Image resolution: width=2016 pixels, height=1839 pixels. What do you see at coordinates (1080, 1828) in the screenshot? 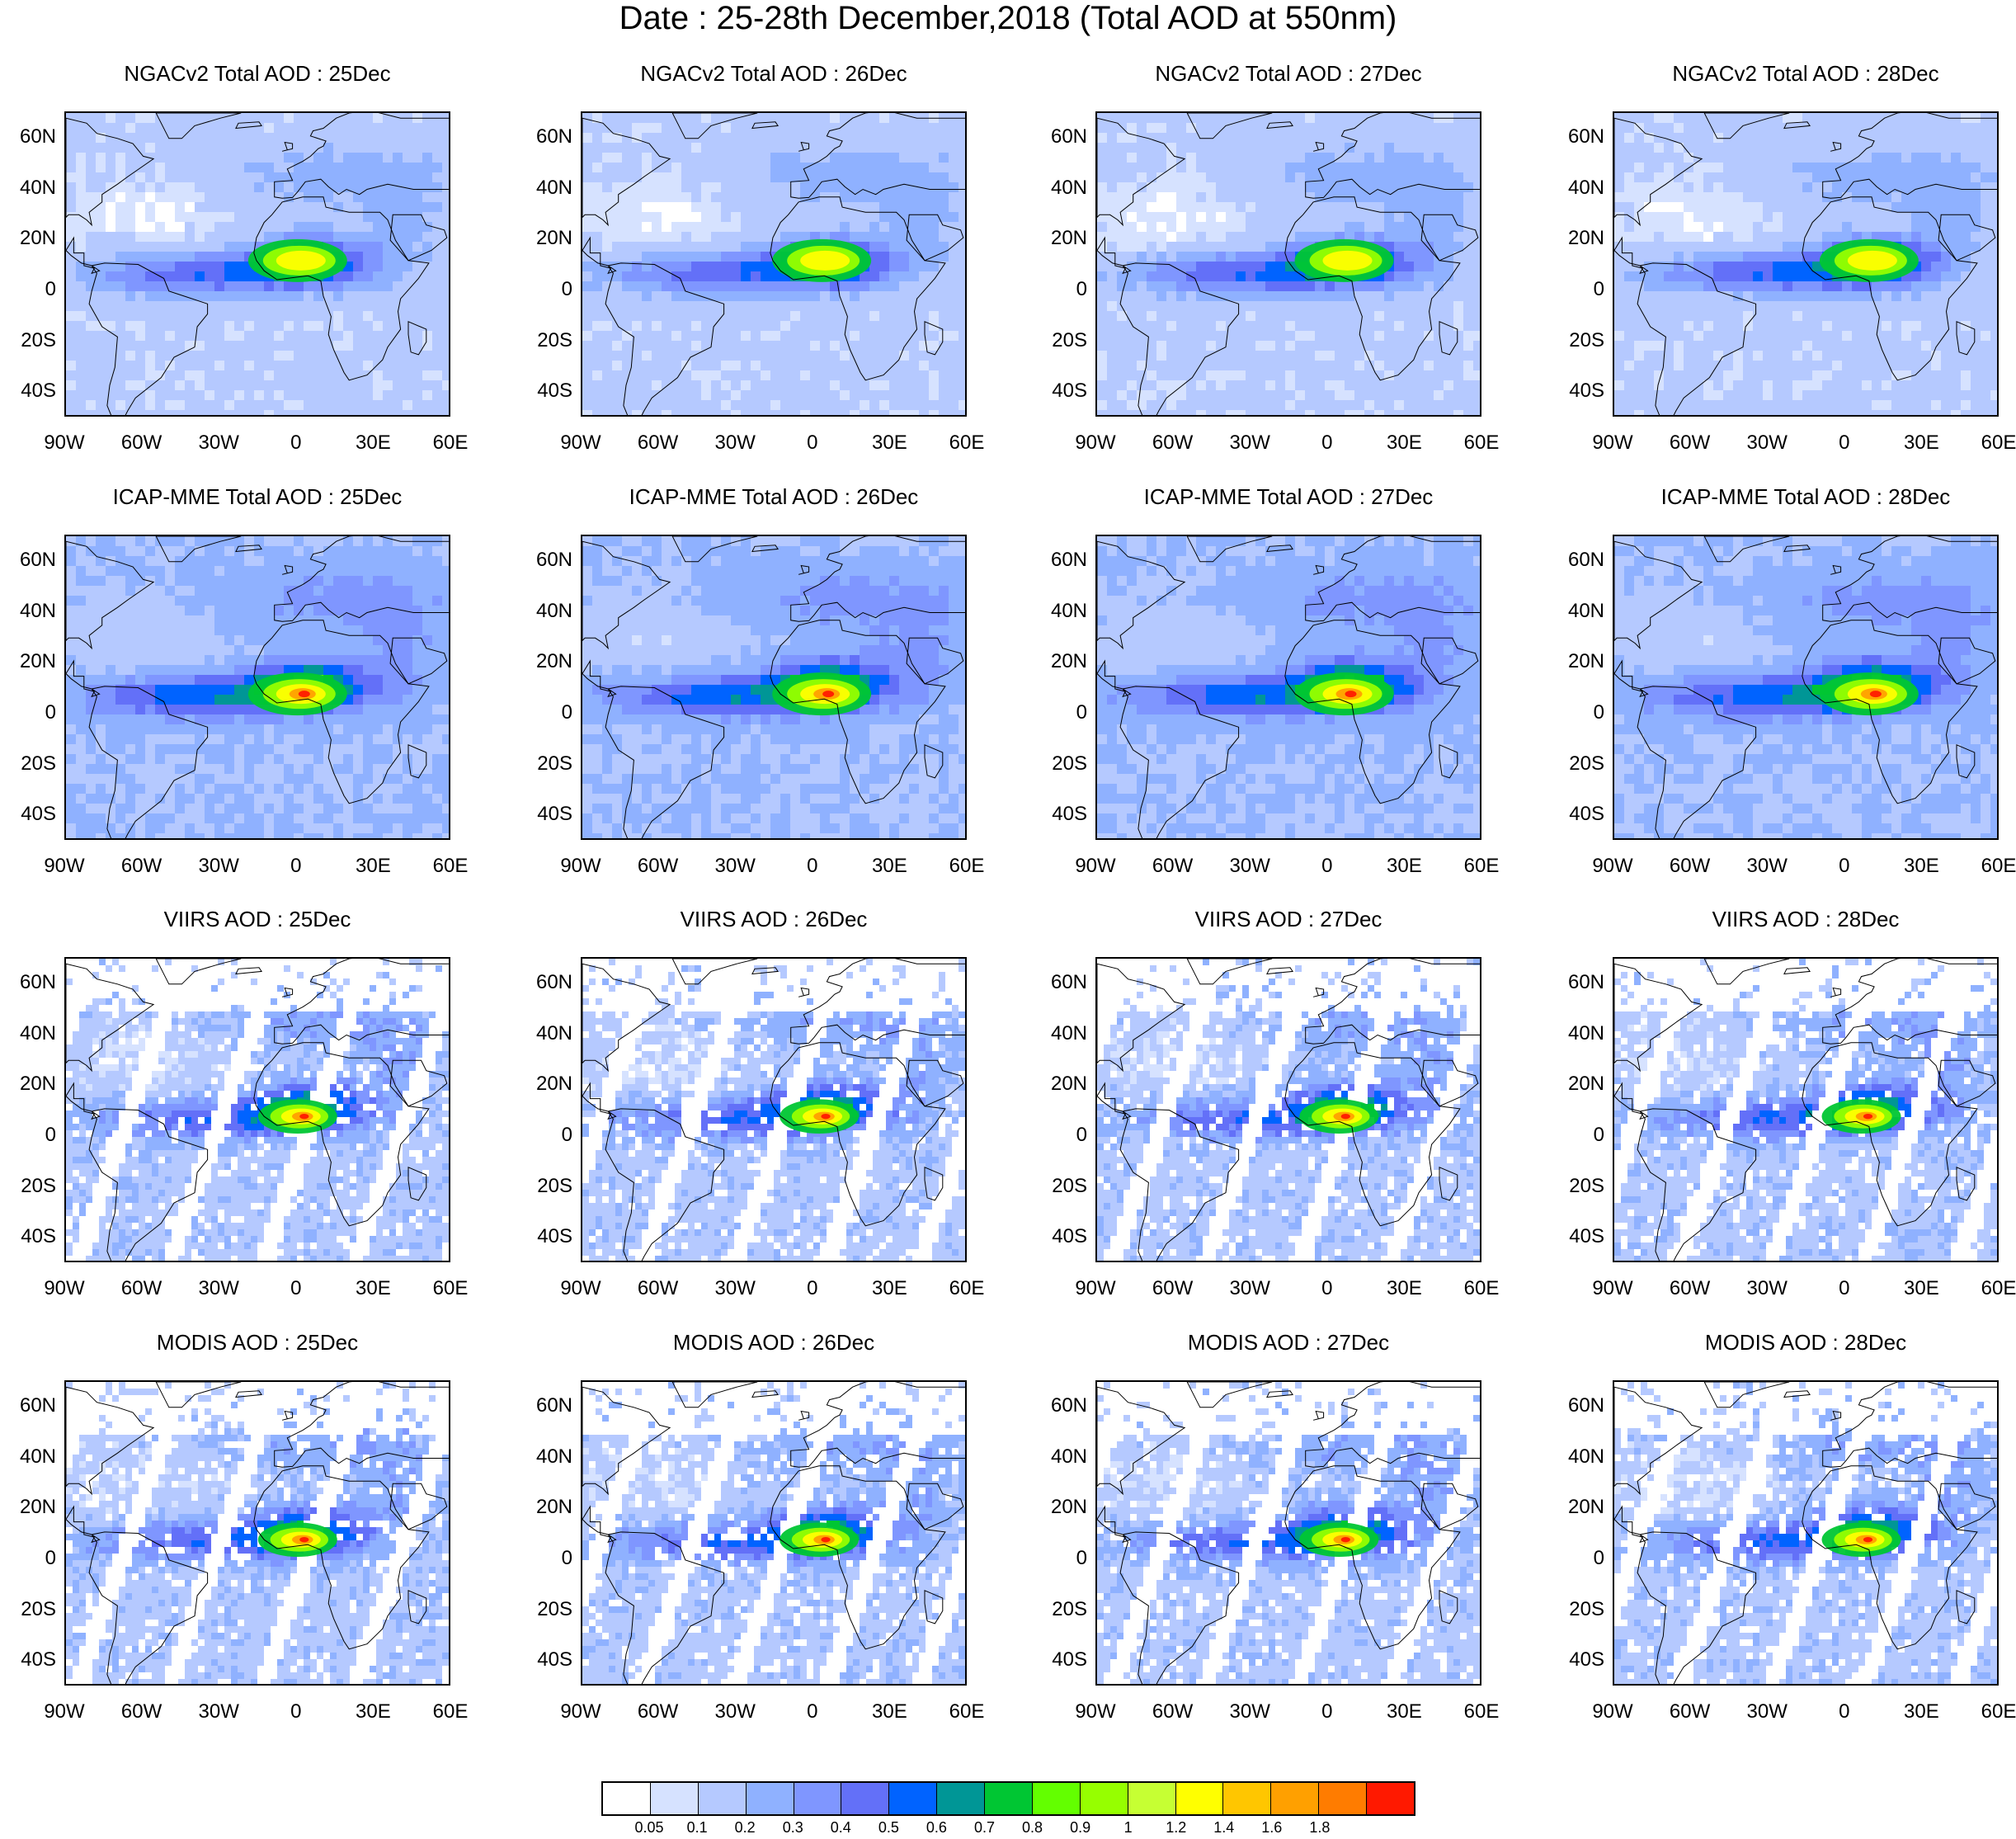
I see `colorbar-label: 0.9` at bounding box center [1080, 1828].